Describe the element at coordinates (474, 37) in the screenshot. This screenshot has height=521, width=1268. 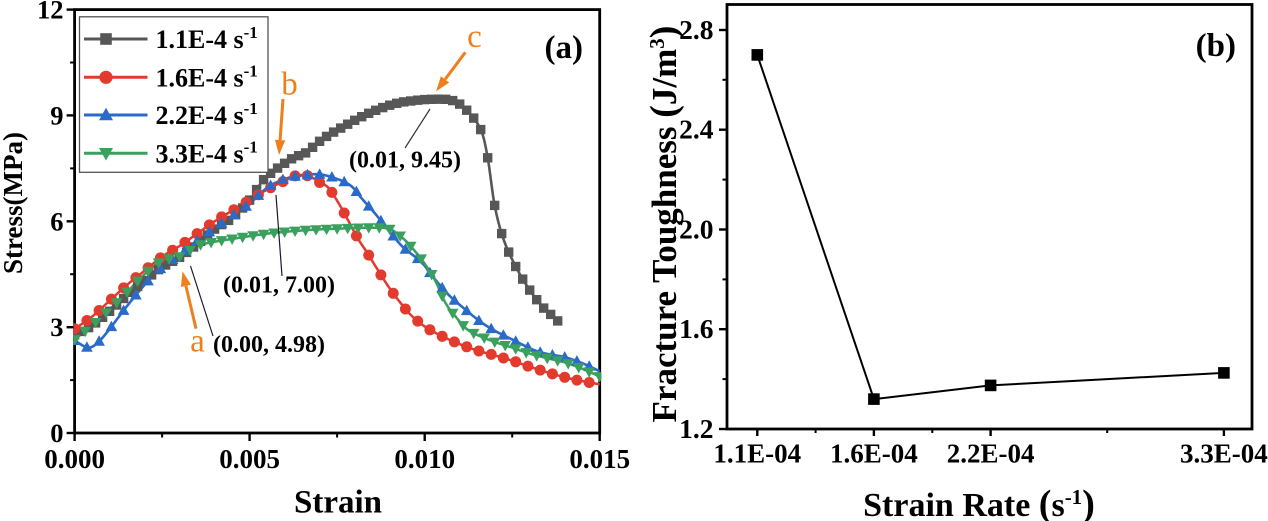
I see `svg-text: c` at that location.